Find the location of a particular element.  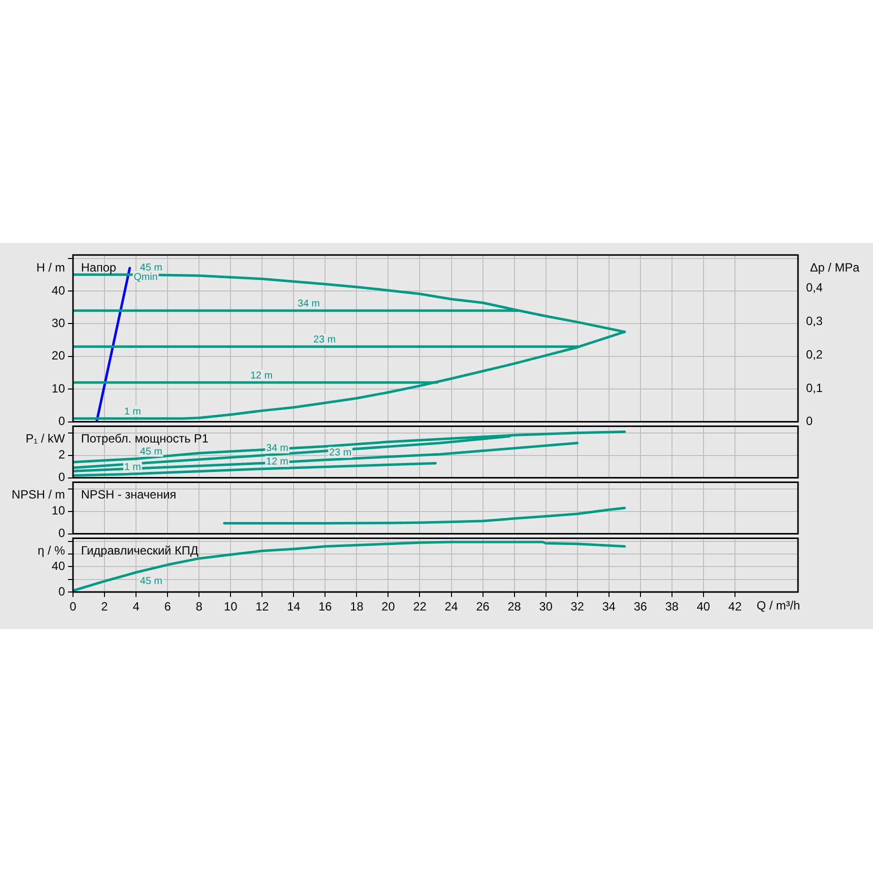

x-tick-label: 12 is located at coordinates (262, 607).